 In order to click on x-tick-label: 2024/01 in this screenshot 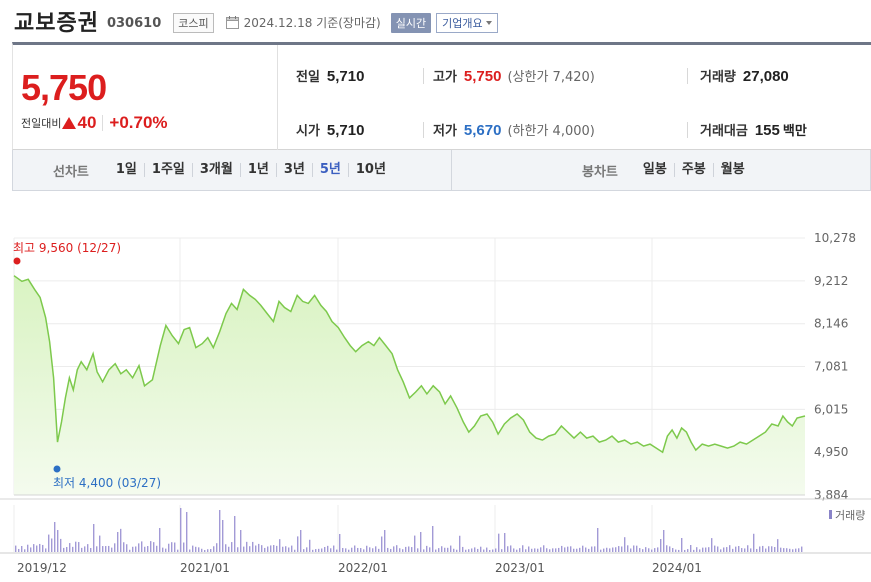, I will do `click(677, 568)`.